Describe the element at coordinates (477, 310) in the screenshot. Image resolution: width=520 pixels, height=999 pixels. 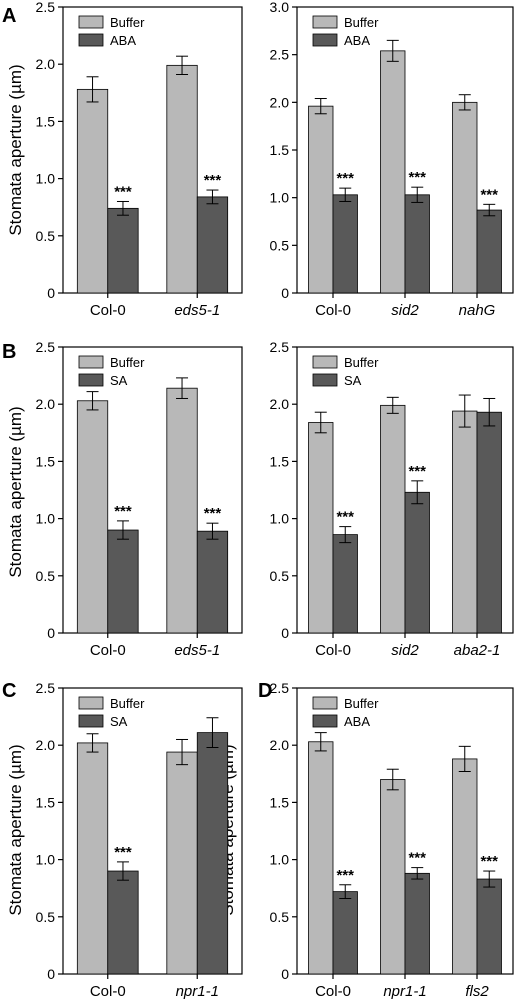
I see `x-tick-label: nahG` at that location.